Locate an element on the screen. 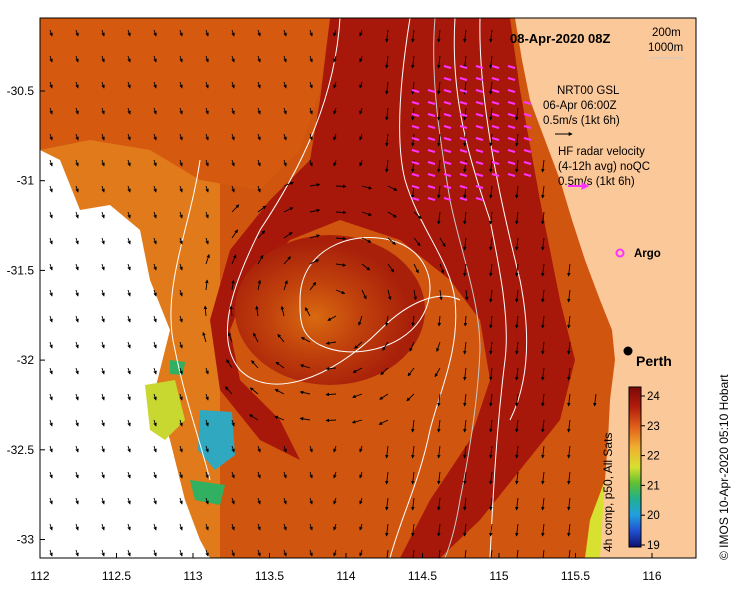  colorbar-label: 4h comp, p50, All Sats is located at coordinates (608, 492).